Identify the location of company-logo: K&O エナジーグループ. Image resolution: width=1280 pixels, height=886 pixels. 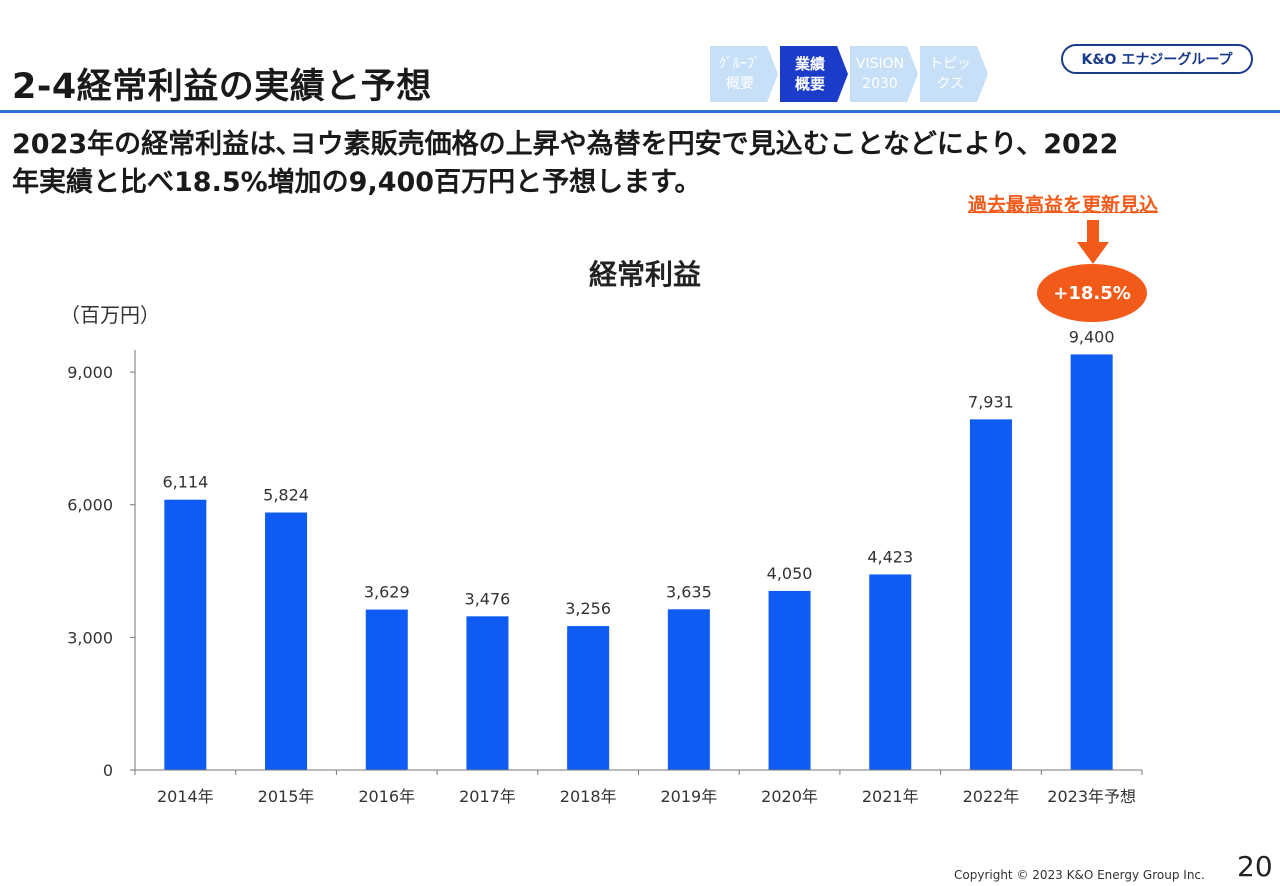
(1157, 59).